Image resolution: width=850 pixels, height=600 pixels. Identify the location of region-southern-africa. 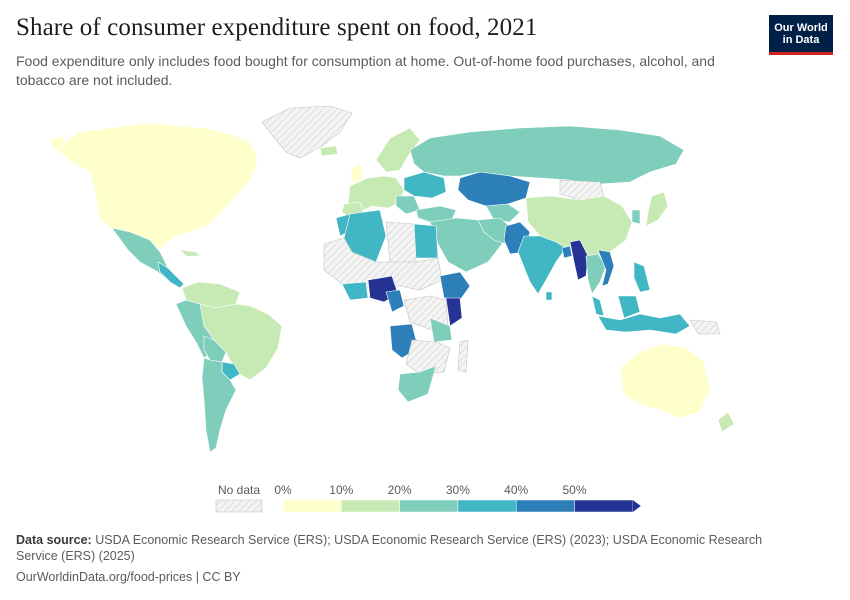
(428, 357).